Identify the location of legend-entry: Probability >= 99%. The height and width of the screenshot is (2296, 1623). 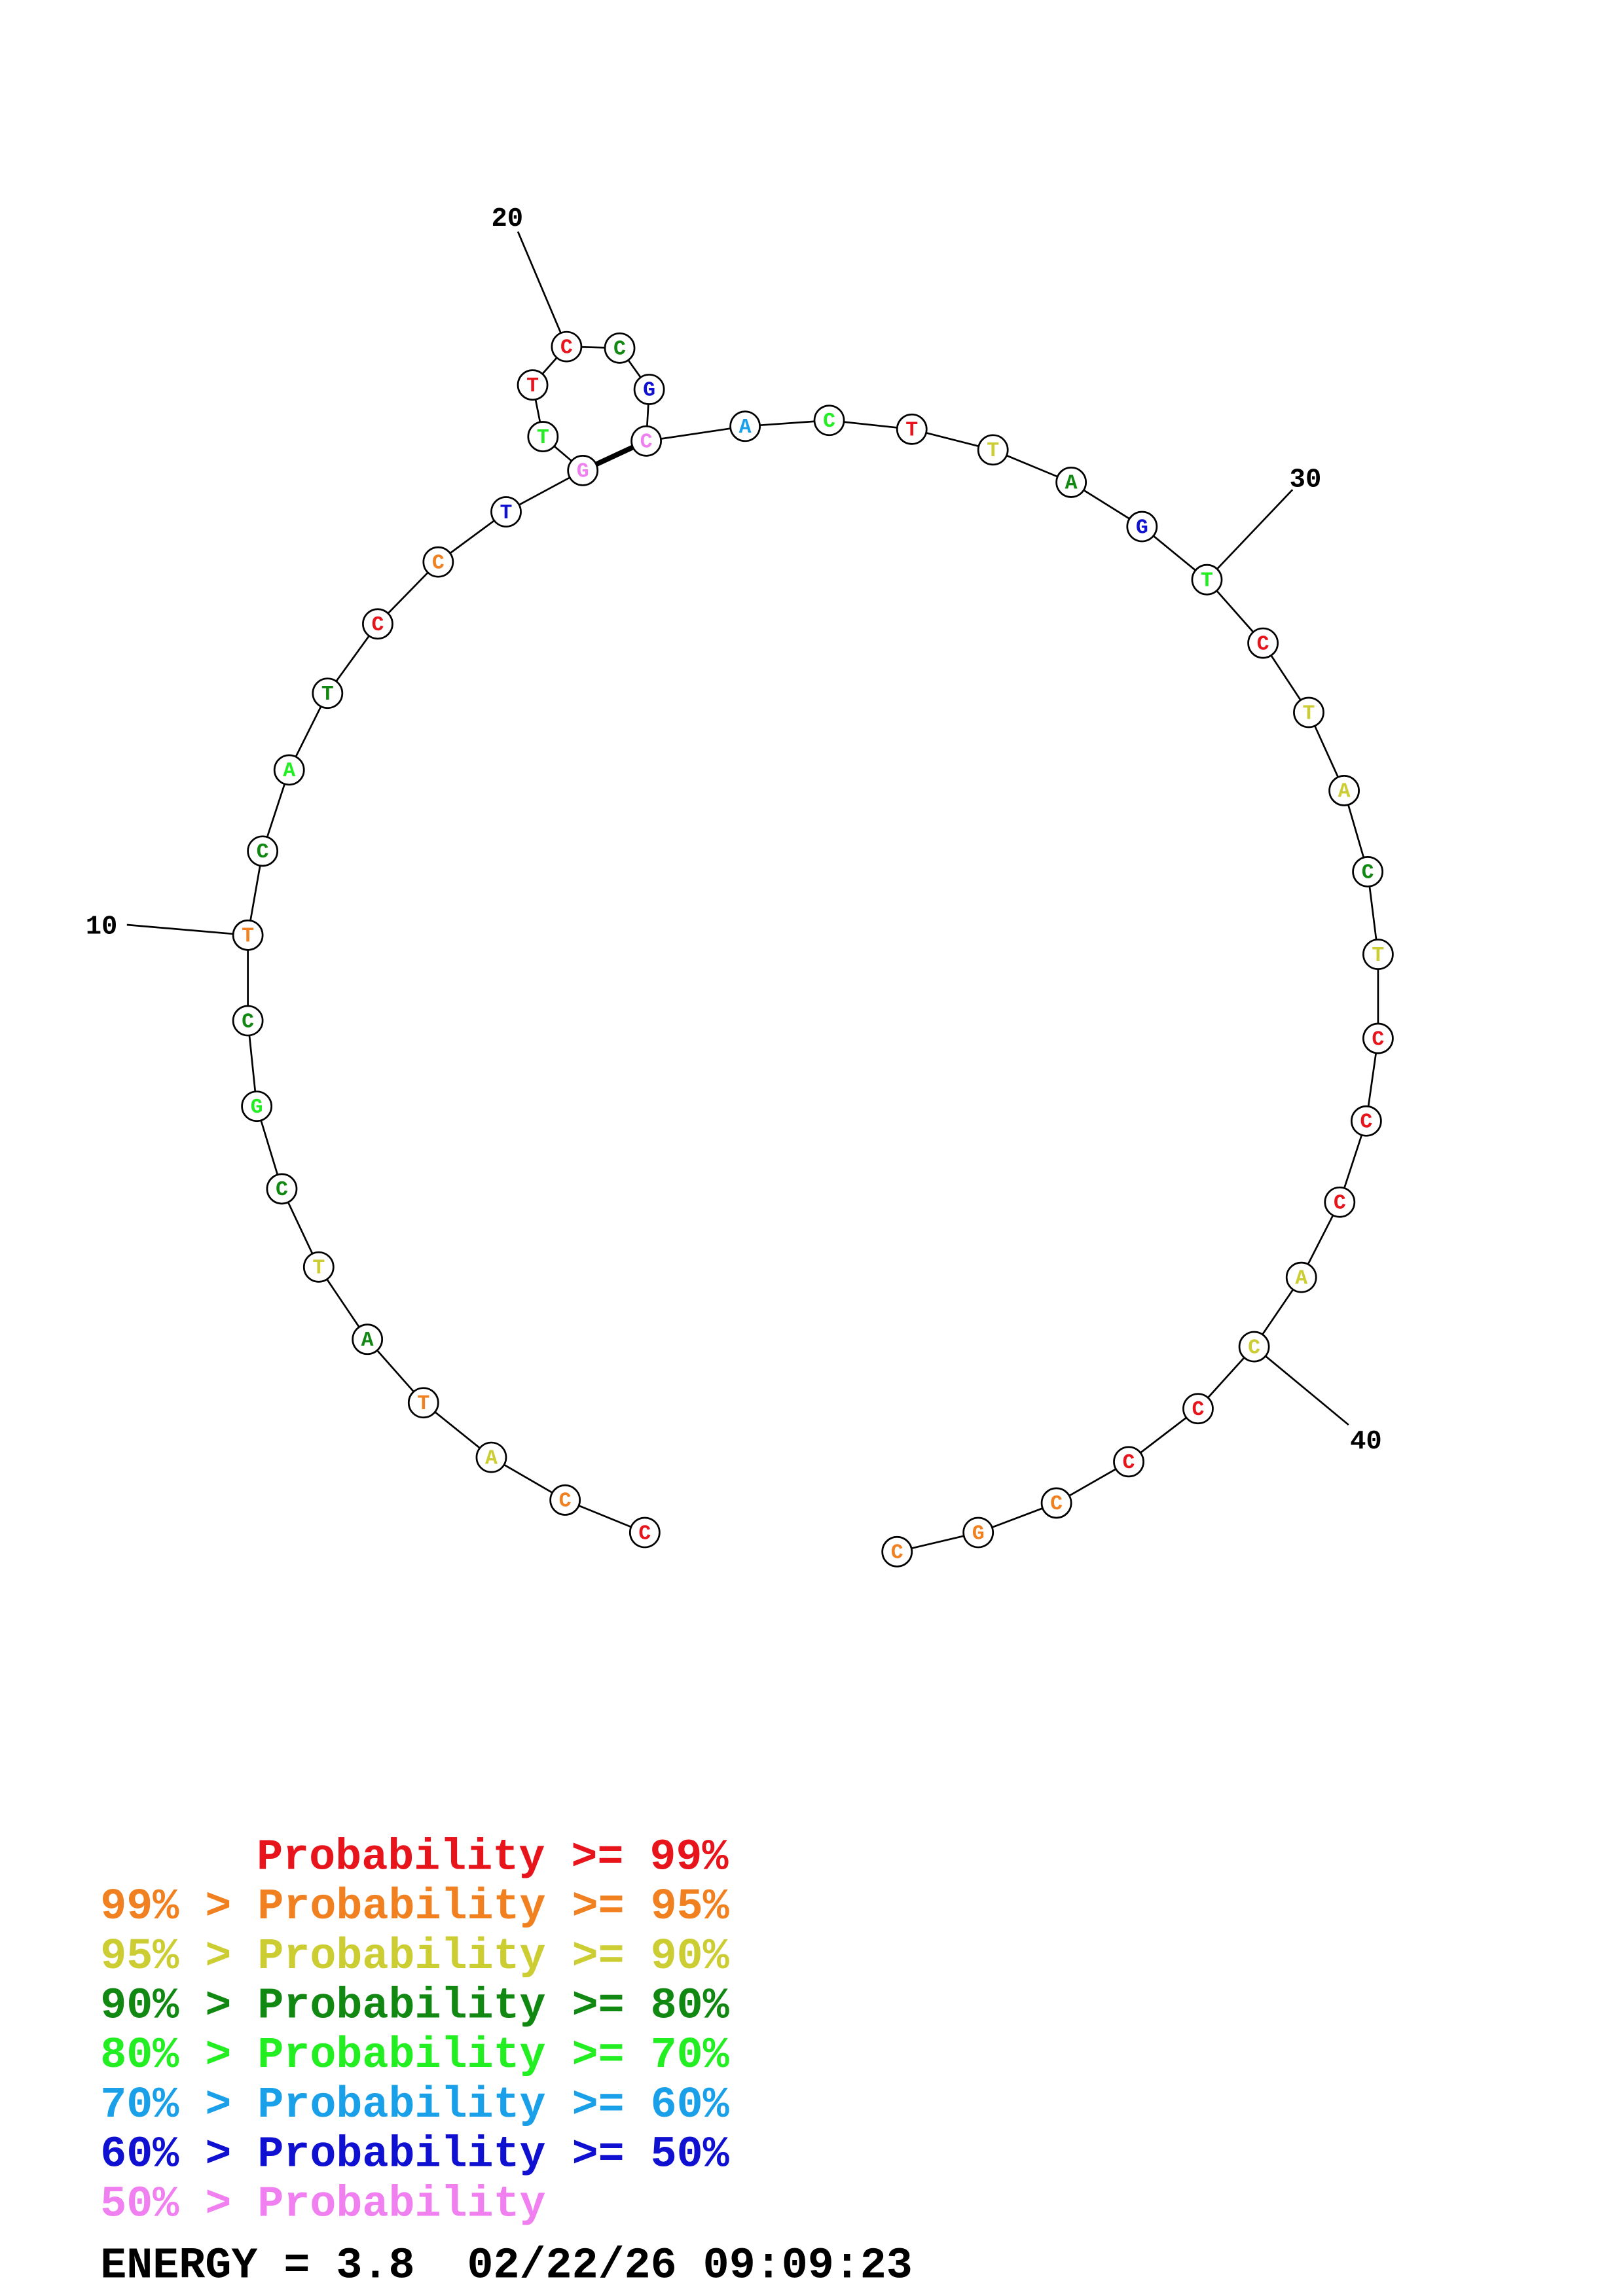
(493, 1857).